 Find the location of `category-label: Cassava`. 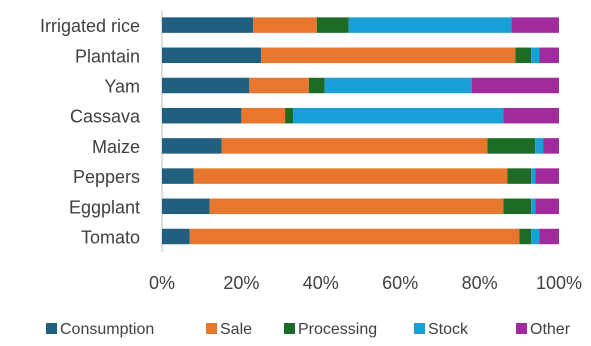

category-label: Cassava is located at coordinates (105, 117).